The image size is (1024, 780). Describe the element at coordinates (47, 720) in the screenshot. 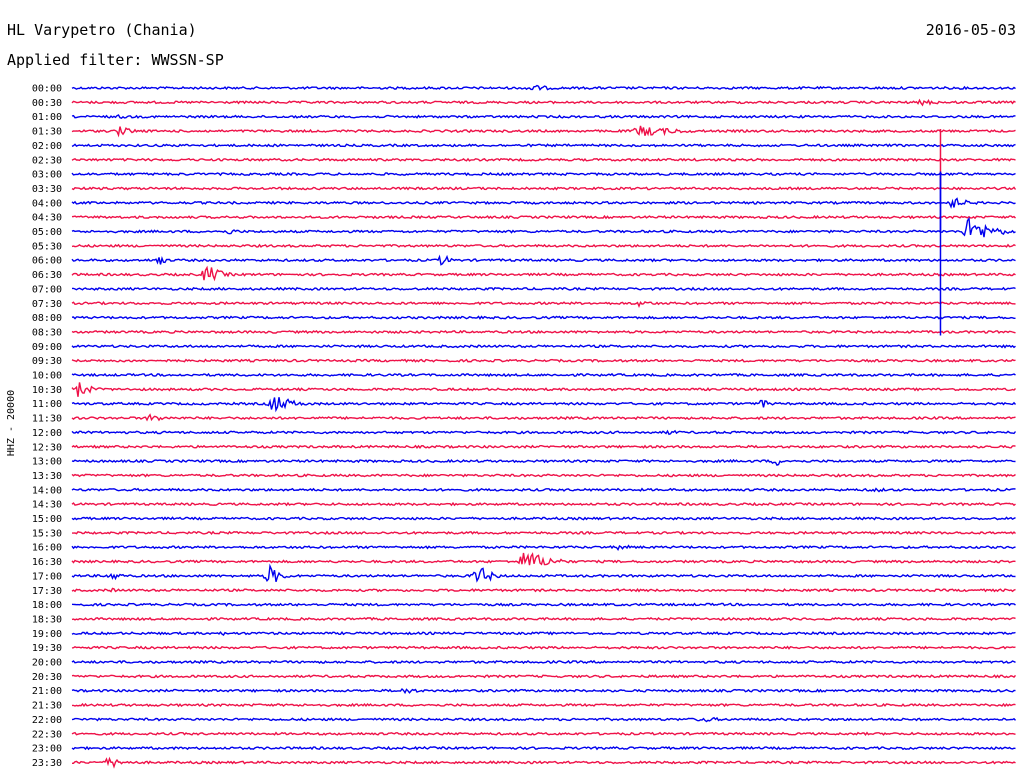

I see `time-tick-label: 22:00` at that location.